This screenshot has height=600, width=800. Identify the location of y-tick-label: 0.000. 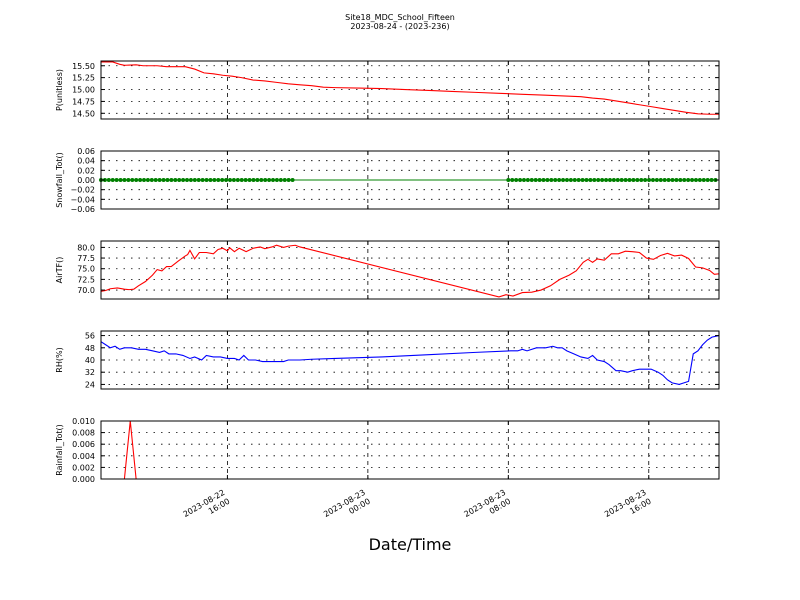
(83, 479).